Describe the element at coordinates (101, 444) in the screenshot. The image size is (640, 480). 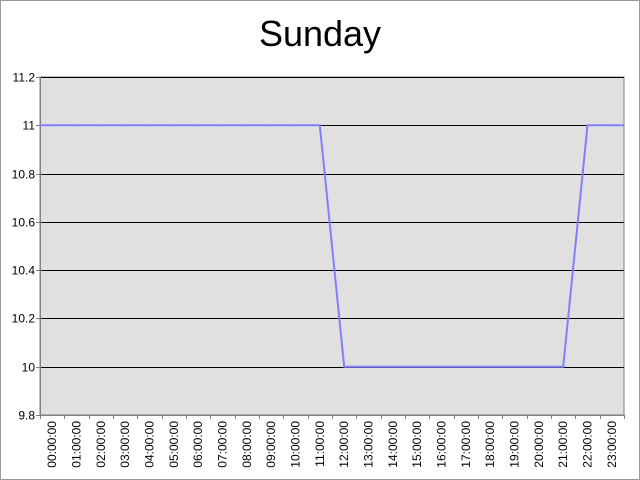
I see `x-tick-label: 02:00:00` at that location.